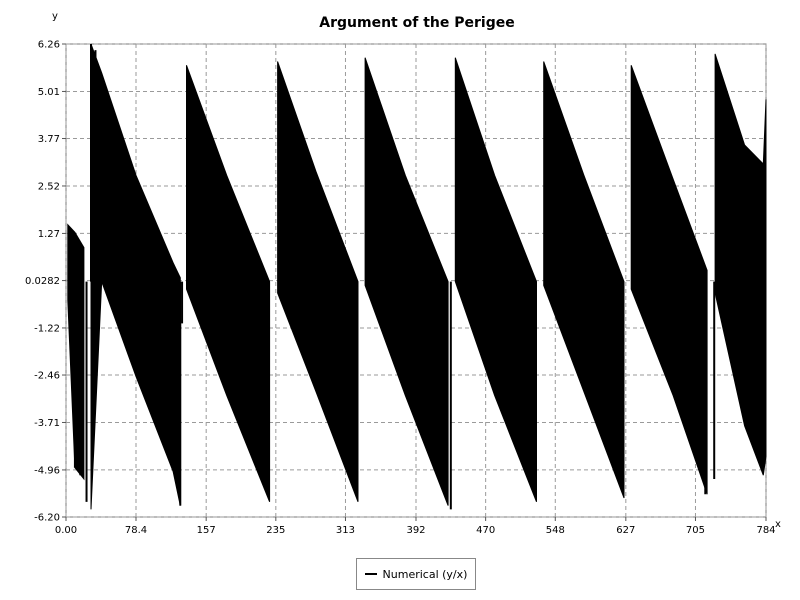  Describe the element at coordinates (415, 530) in the screenshot. I see `x-tick-label: 392` at that location.